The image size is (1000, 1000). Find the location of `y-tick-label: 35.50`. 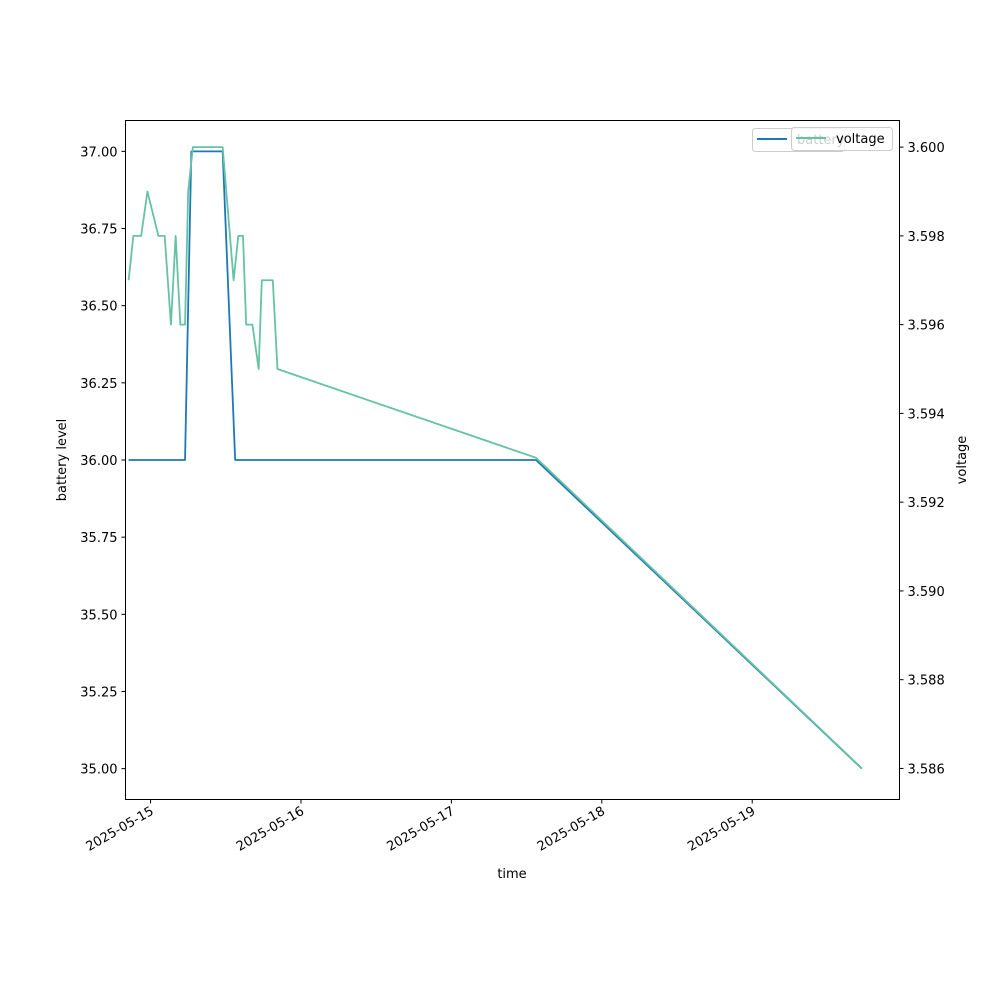

y-tick-label: 35.50 is located at coordinates (98, 615).